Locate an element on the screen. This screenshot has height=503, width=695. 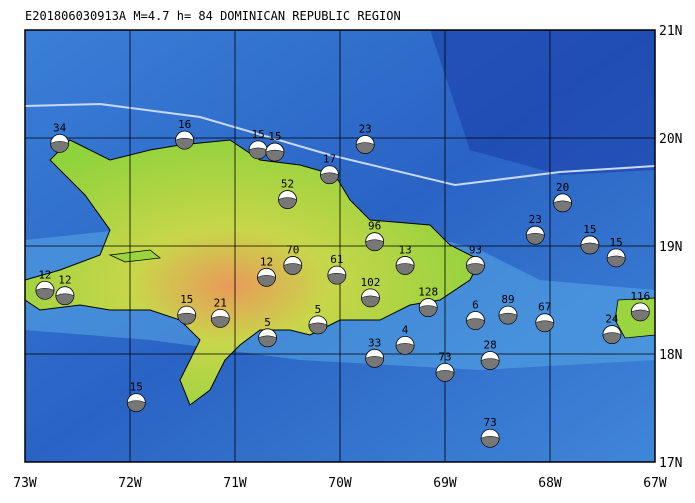
gonave-island is located at coordinates (135, 256).